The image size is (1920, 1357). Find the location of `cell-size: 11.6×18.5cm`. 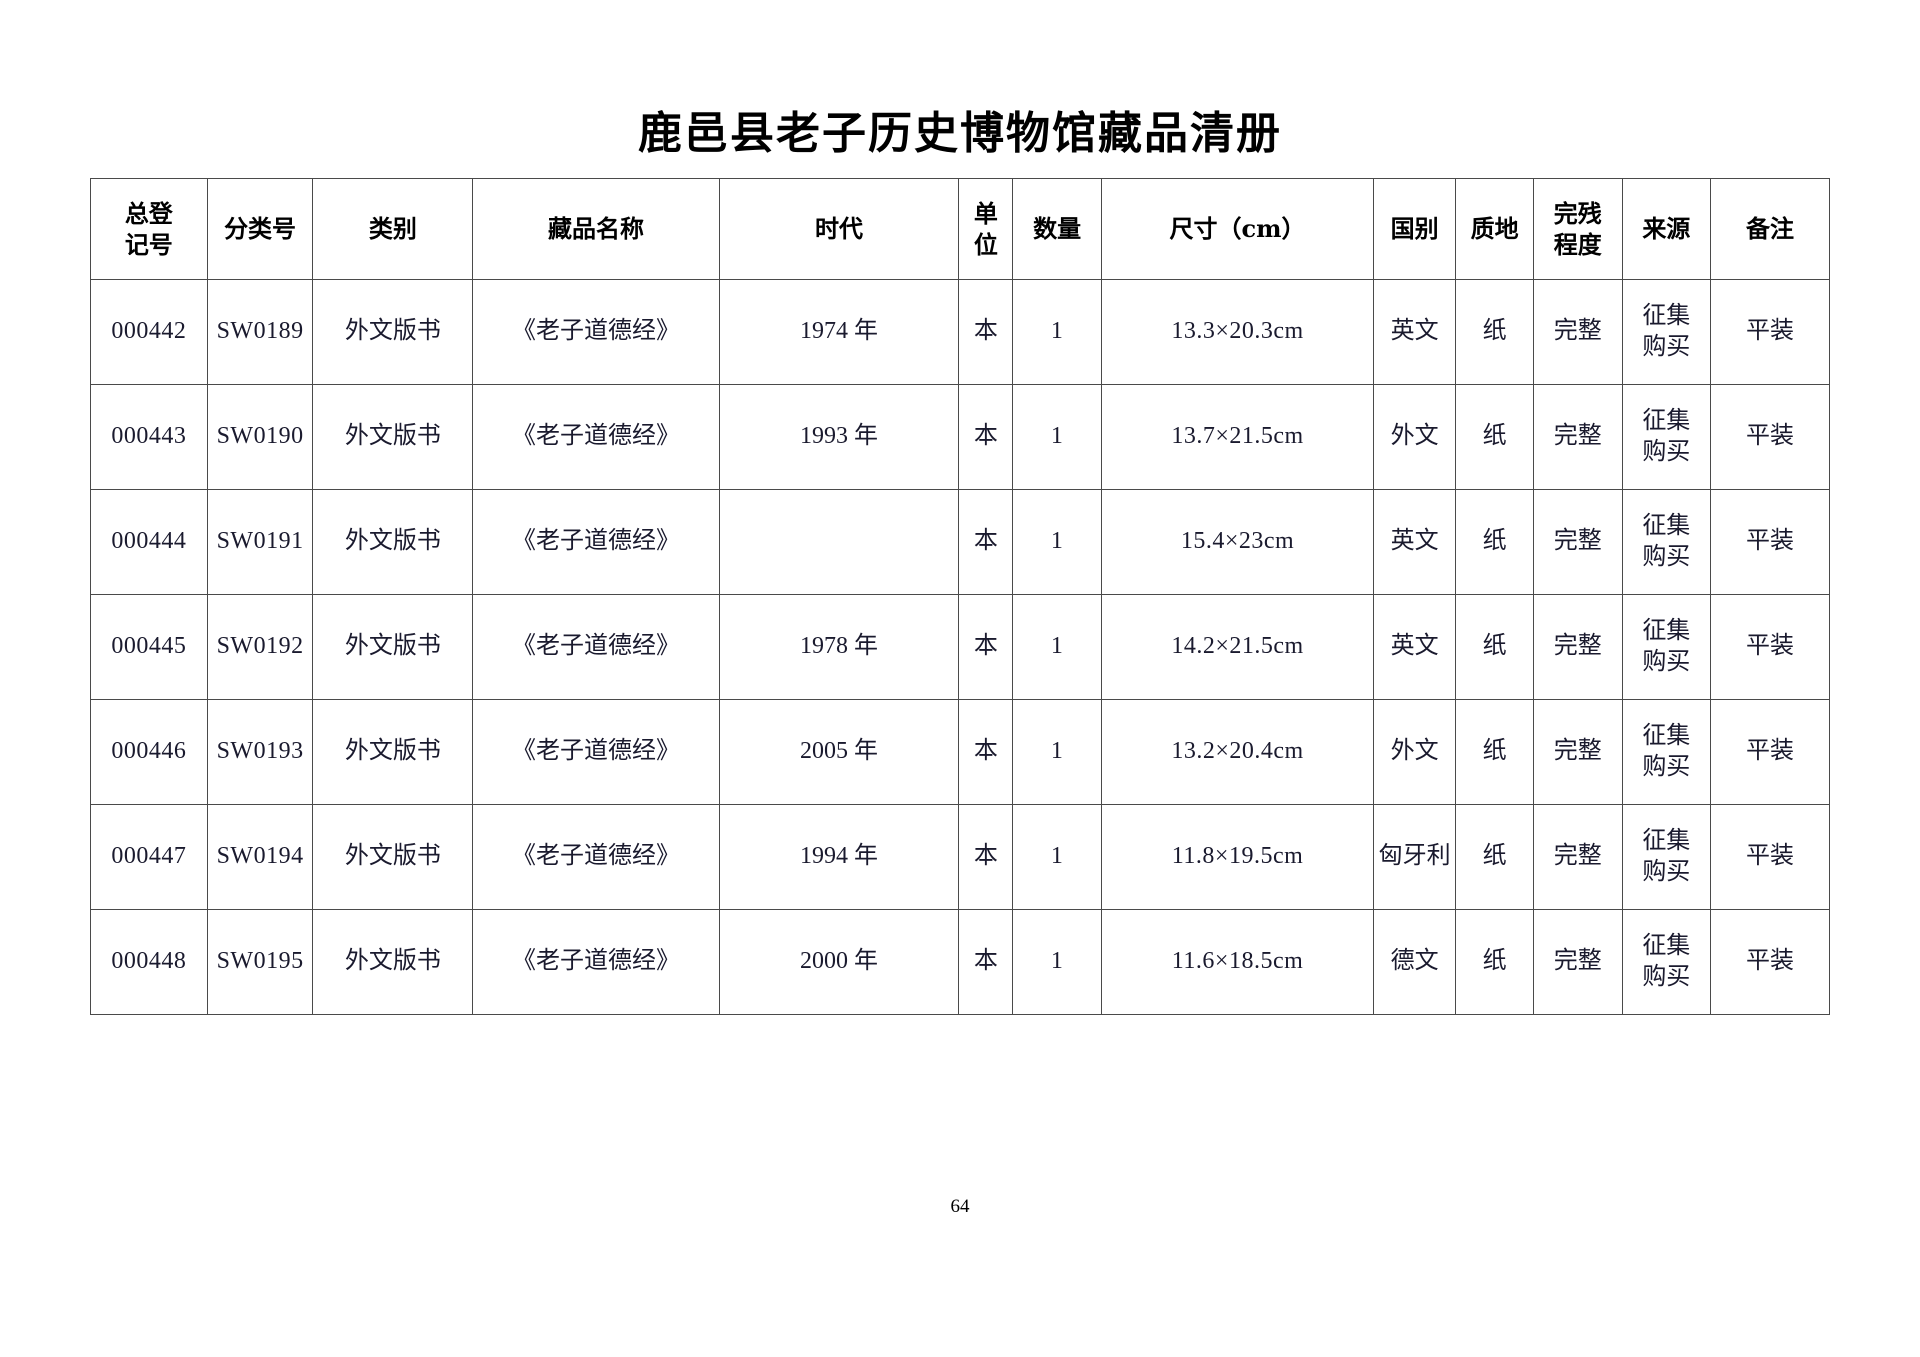

cell-size: 11.6×18.5cm is located at coordinates (1237, 962).